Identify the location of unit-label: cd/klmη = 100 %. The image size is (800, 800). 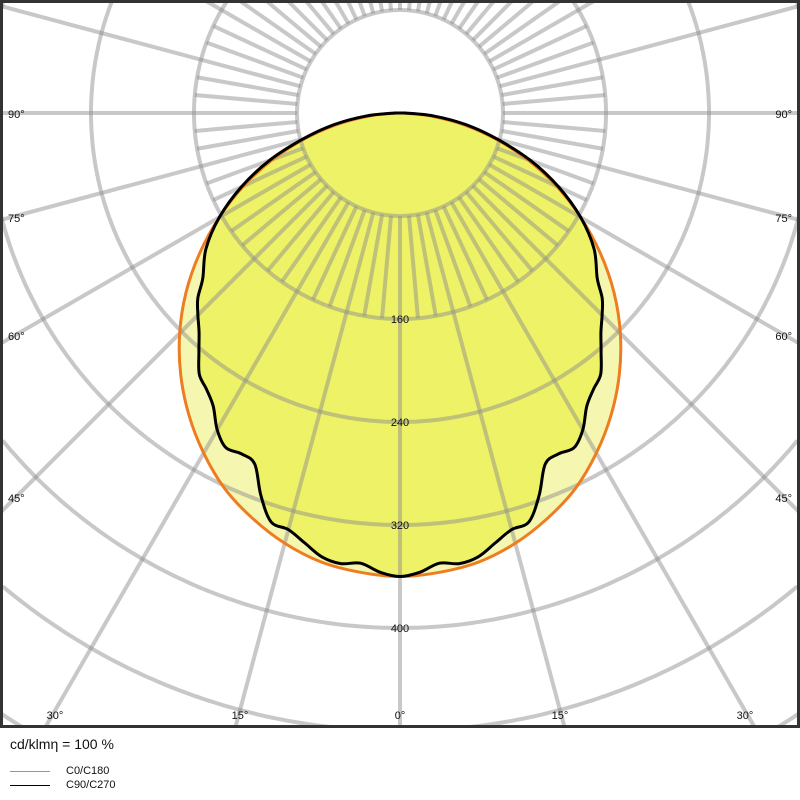
(62, 744).